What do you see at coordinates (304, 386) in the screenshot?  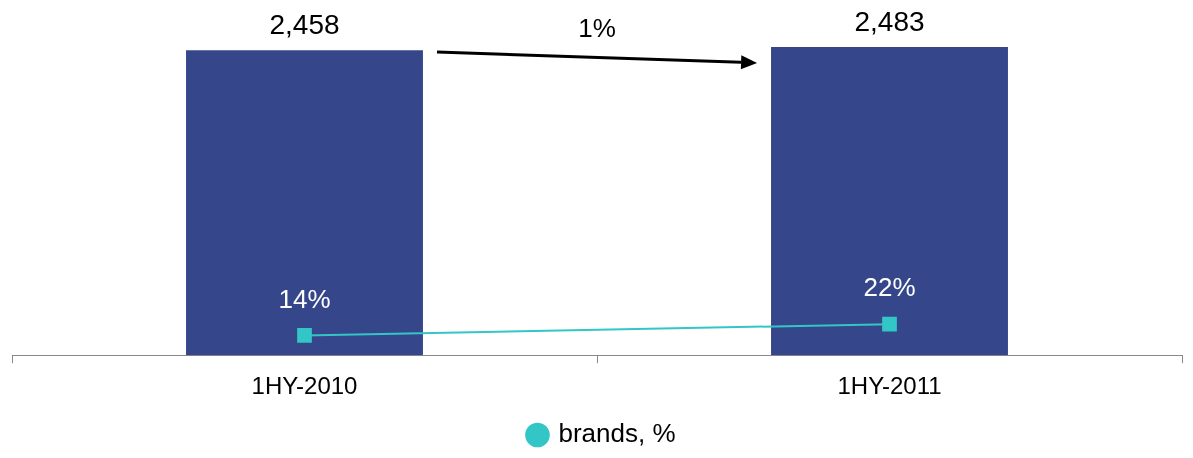 I see `x-tick-label: 1HY-2010` at bounding box center [304, 386].